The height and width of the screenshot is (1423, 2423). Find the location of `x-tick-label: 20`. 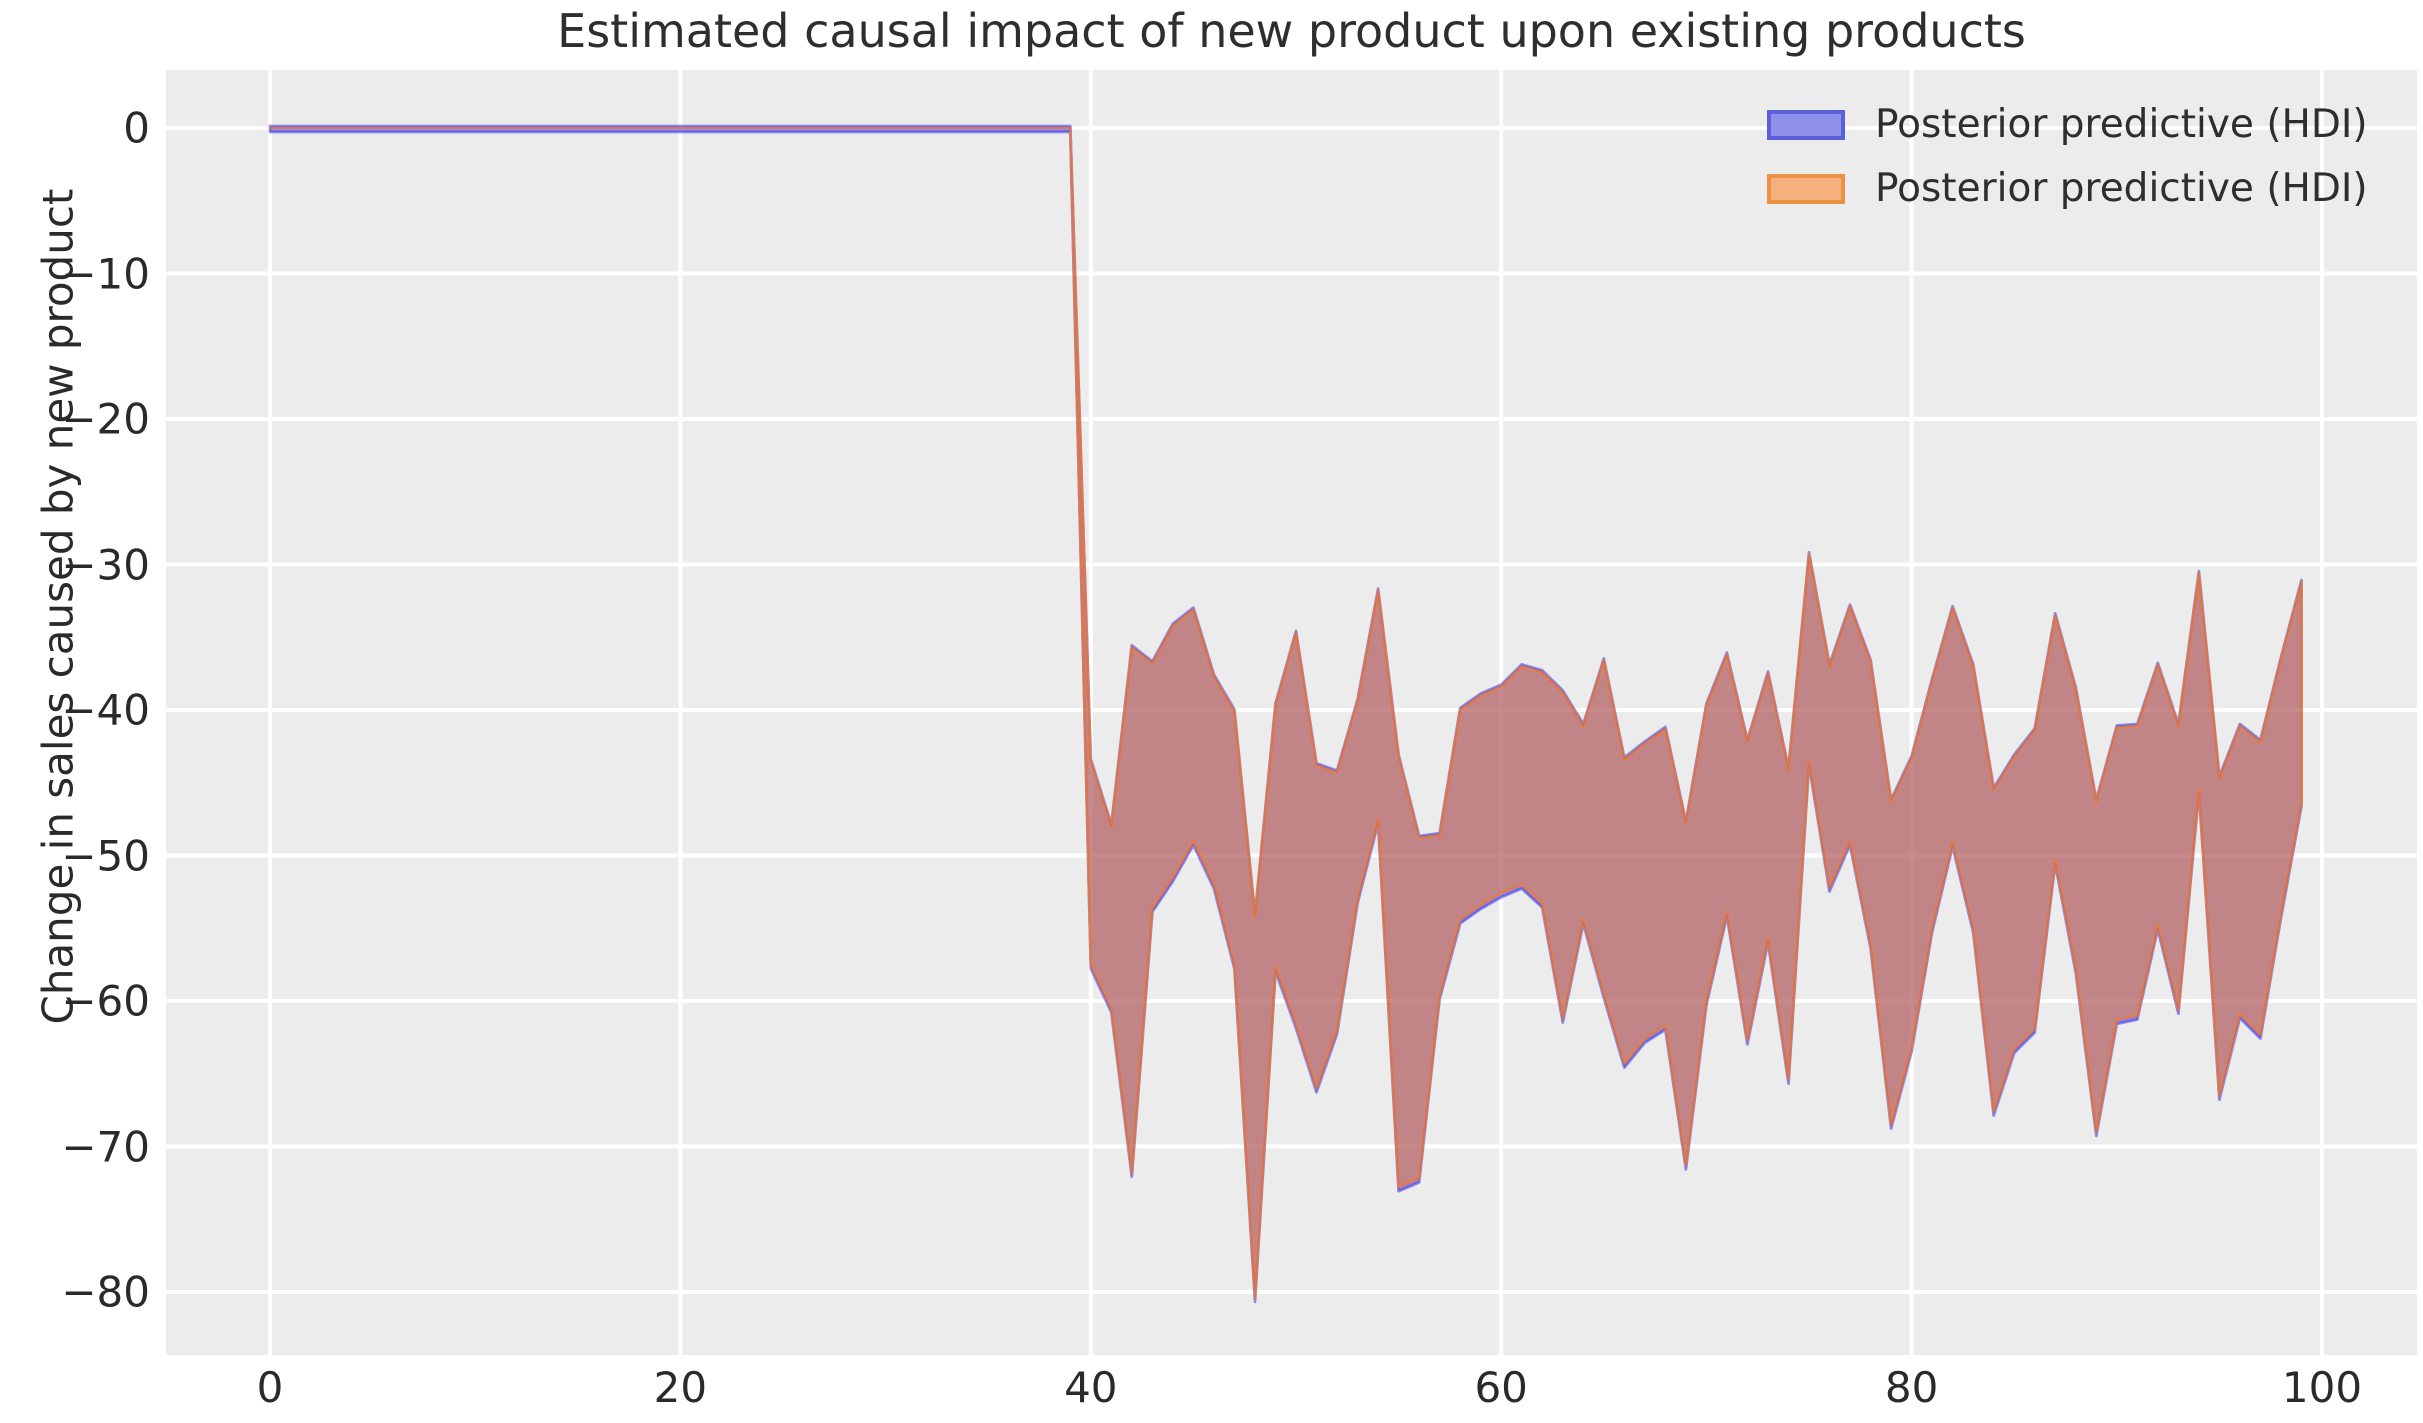

x-tick-label: 20 is located at coordinates (680, 1387).